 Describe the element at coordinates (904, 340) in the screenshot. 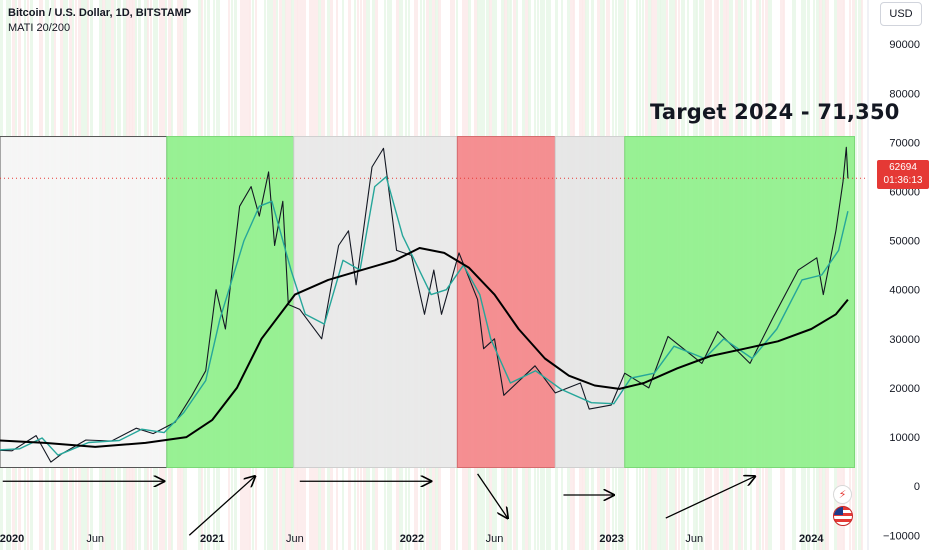

I see `y-tick-label: 30000` at that location.